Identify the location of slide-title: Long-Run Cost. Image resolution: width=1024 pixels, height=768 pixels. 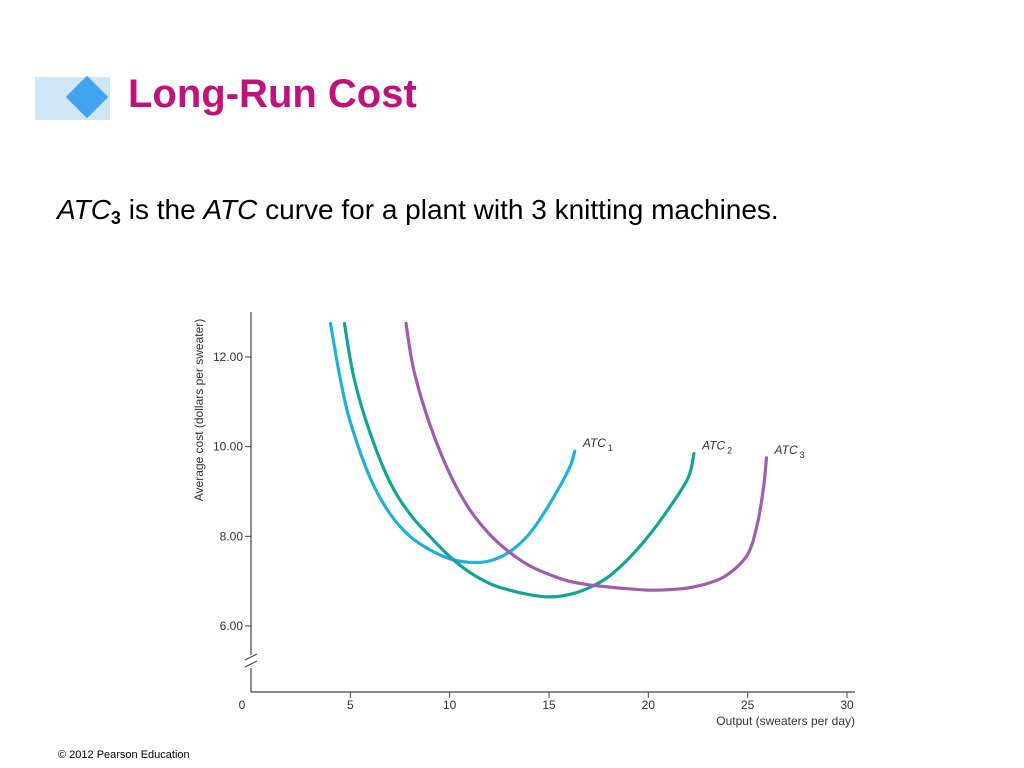
(272, 94).